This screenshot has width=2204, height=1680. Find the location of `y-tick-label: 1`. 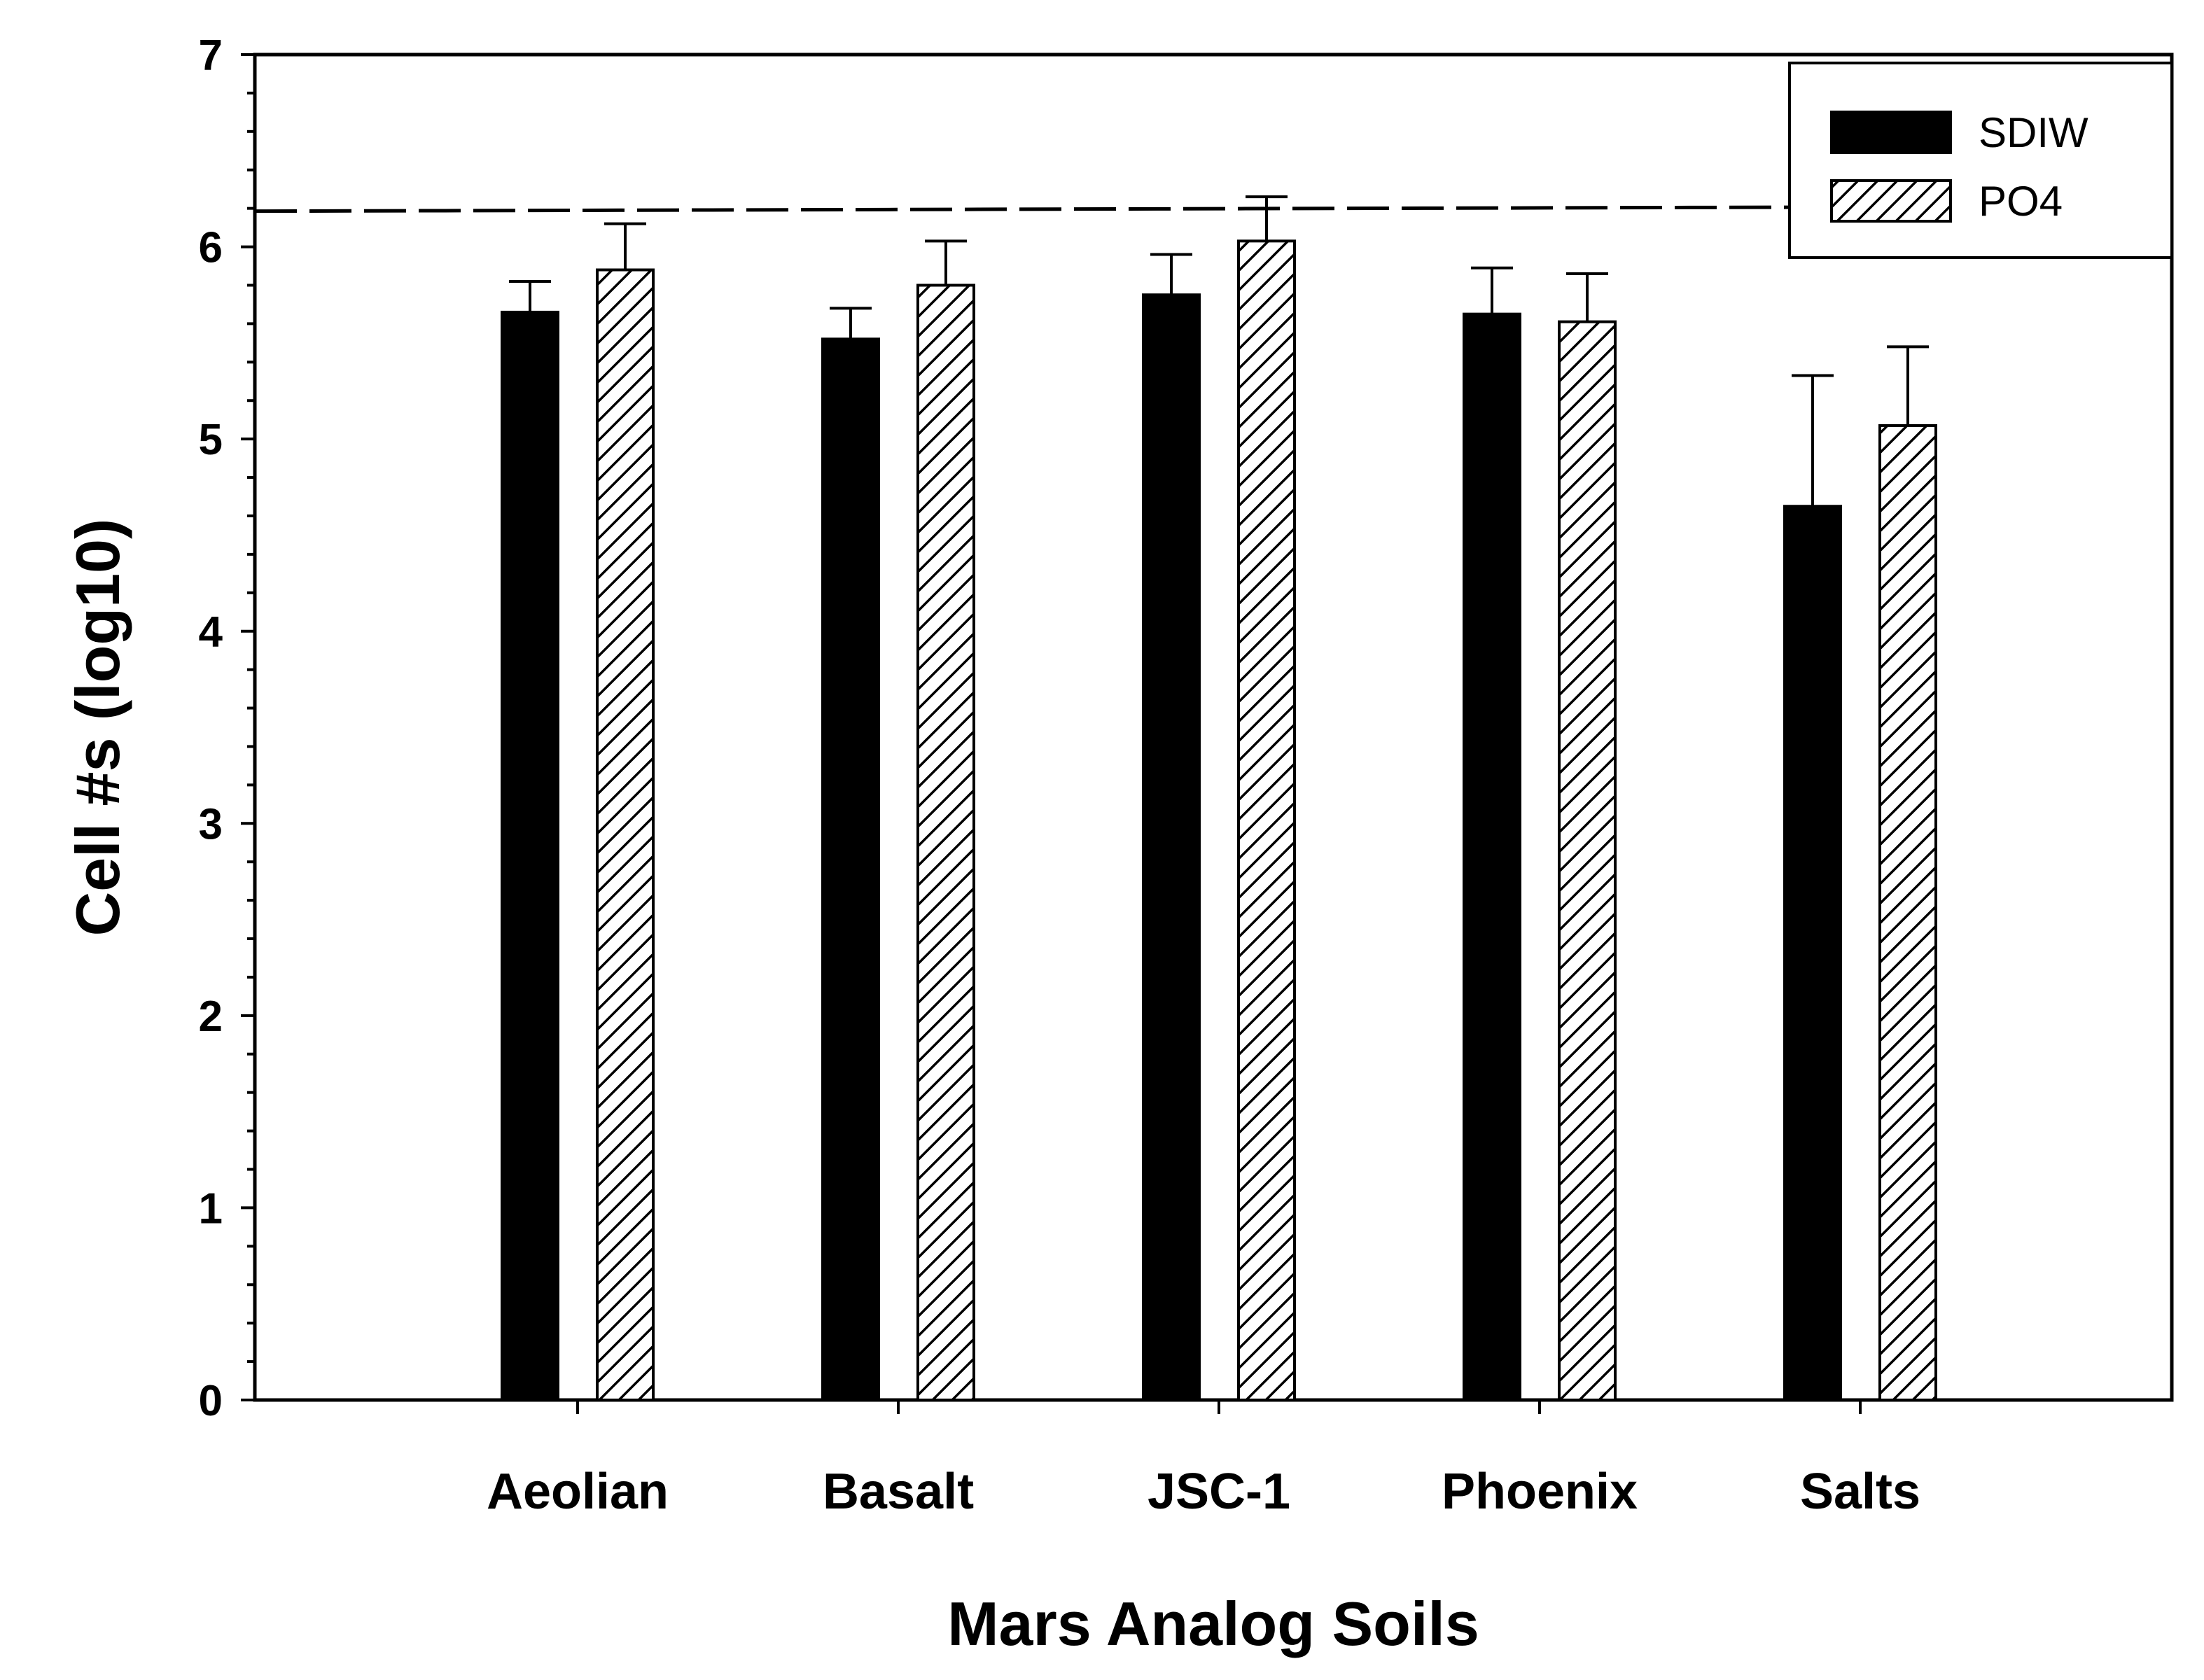

y-tick-label: 1 is located at coordinates (211, 1208).